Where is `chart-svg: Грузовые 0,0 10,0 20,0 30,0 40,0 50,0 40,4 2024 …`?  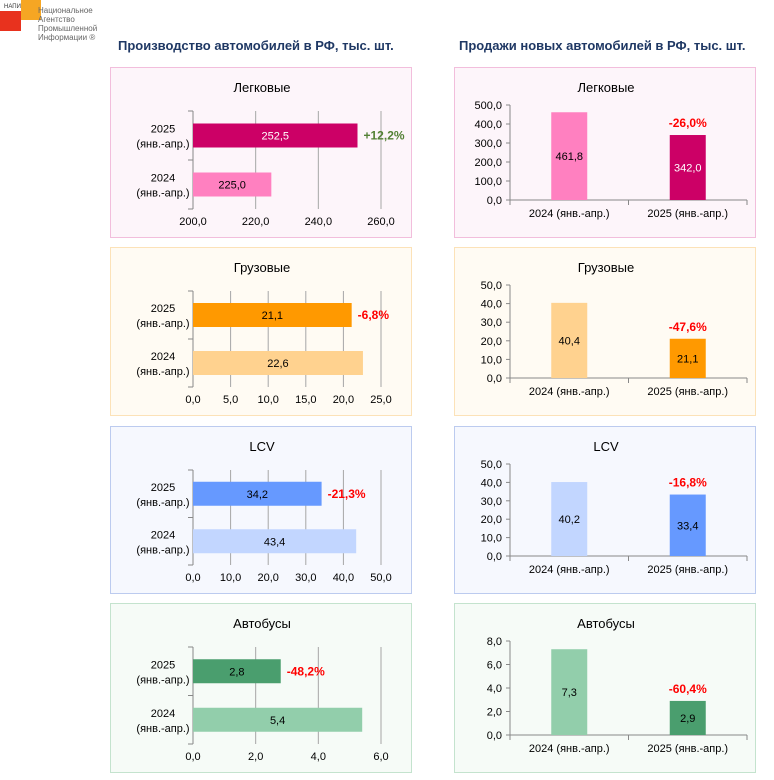
chart-svg: Грузовые 0,0 10,0 20,0 30,0 40,0 50,0 40,4 2024 … is located at coordinates (614, 329).